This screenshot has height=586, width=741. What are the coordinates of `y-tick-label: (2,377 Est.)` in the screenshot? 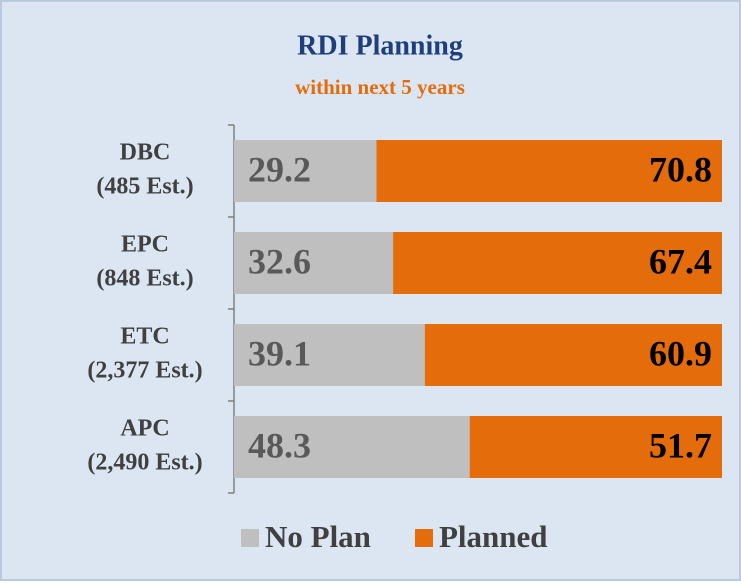 It's located at (144, 371).